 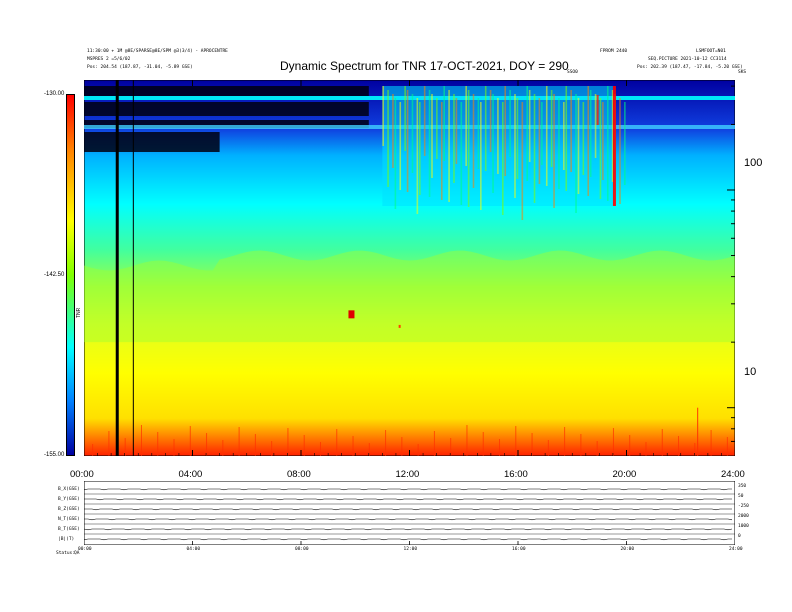 What do you see at coordinates (627, 549) in the screenshot?
I see `aux-x-tick-label: 20:00` at bounding box center [627, 549].